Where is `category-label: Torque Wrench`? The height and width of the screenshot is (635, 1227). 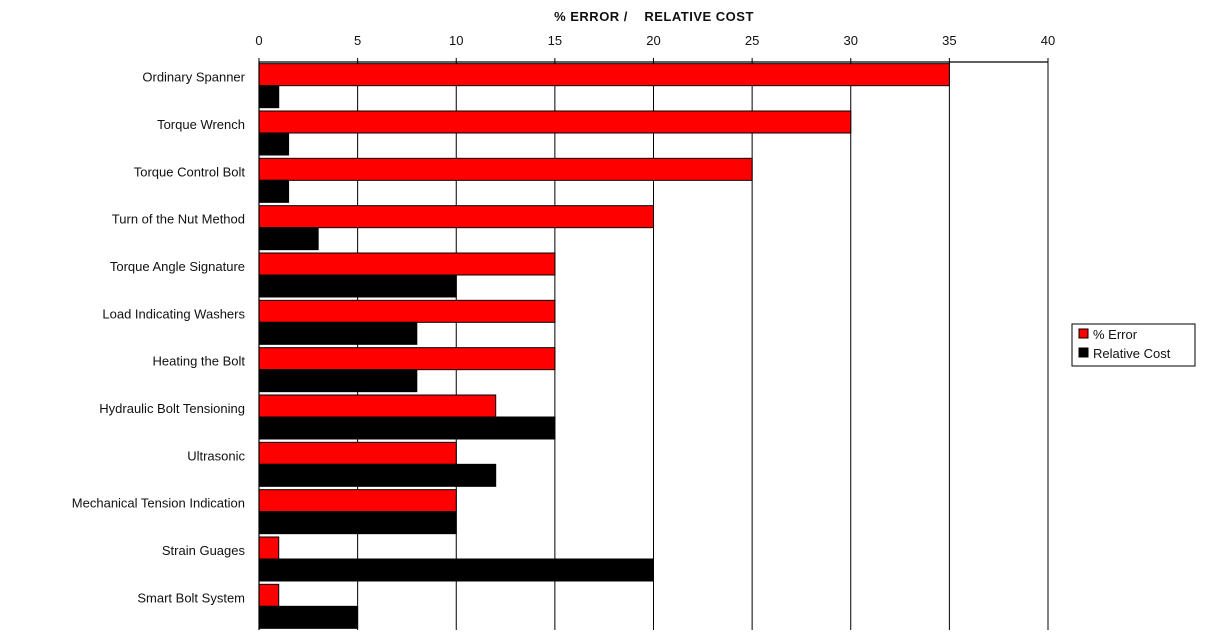
category-label: Torque Wrench is located at coordinates (201, 124).